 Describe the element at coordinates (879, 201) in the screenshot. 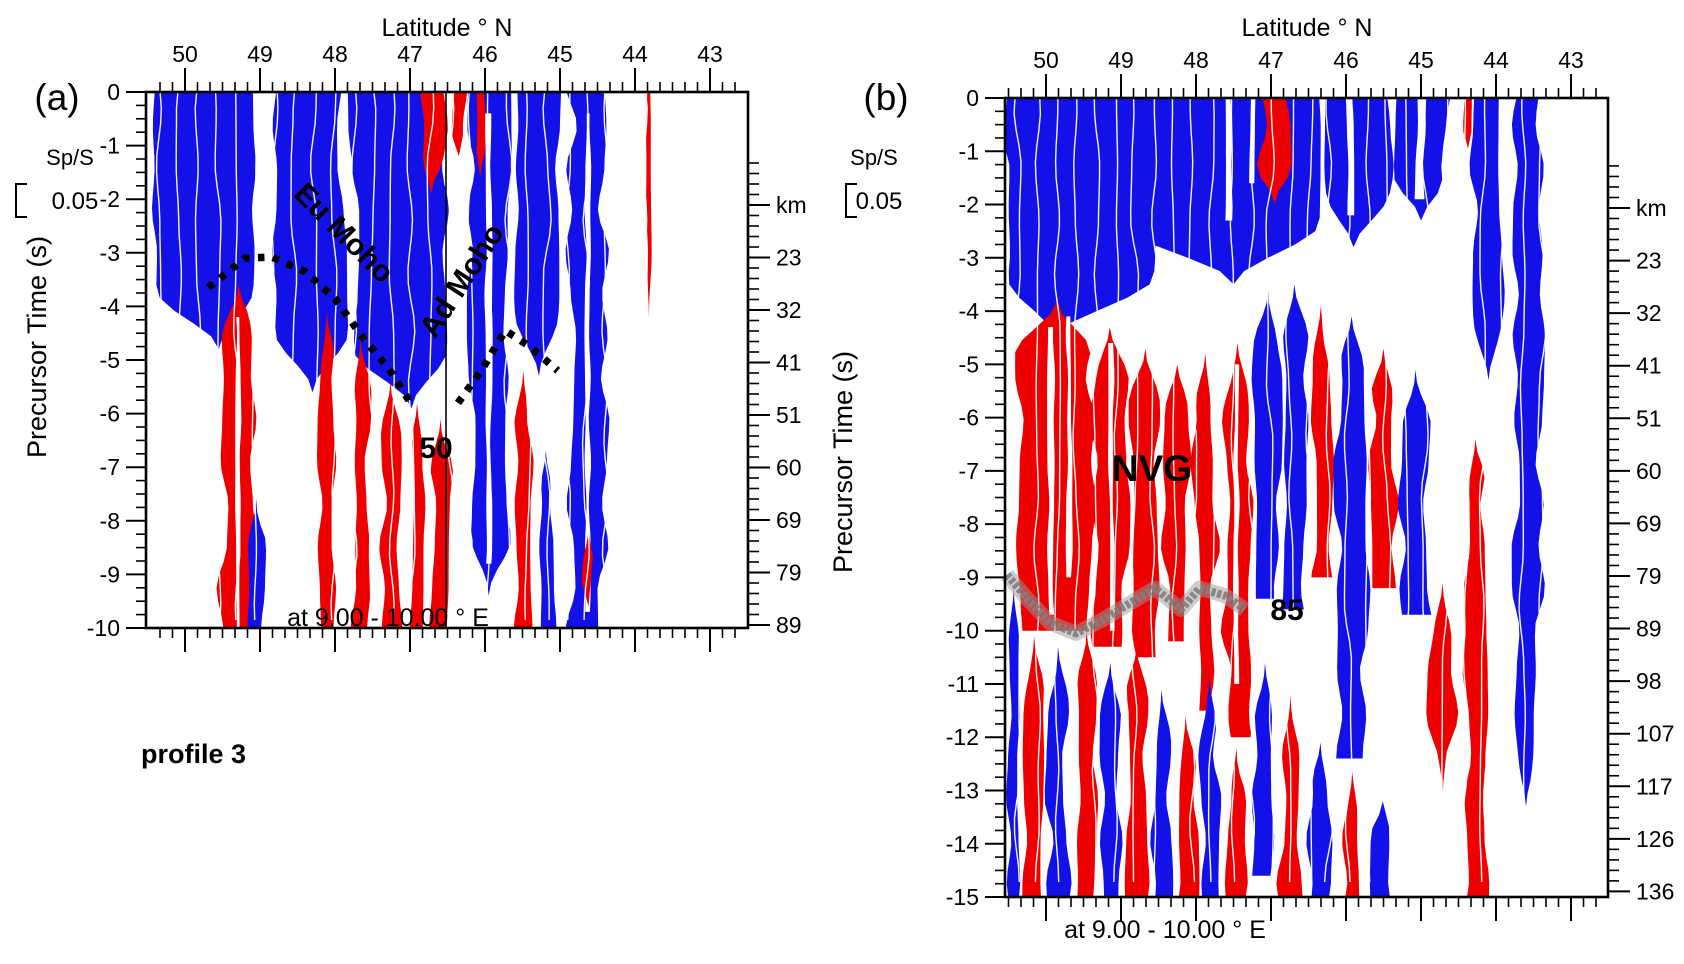

I see `panel-b-scale-value: 0.05` at that location.